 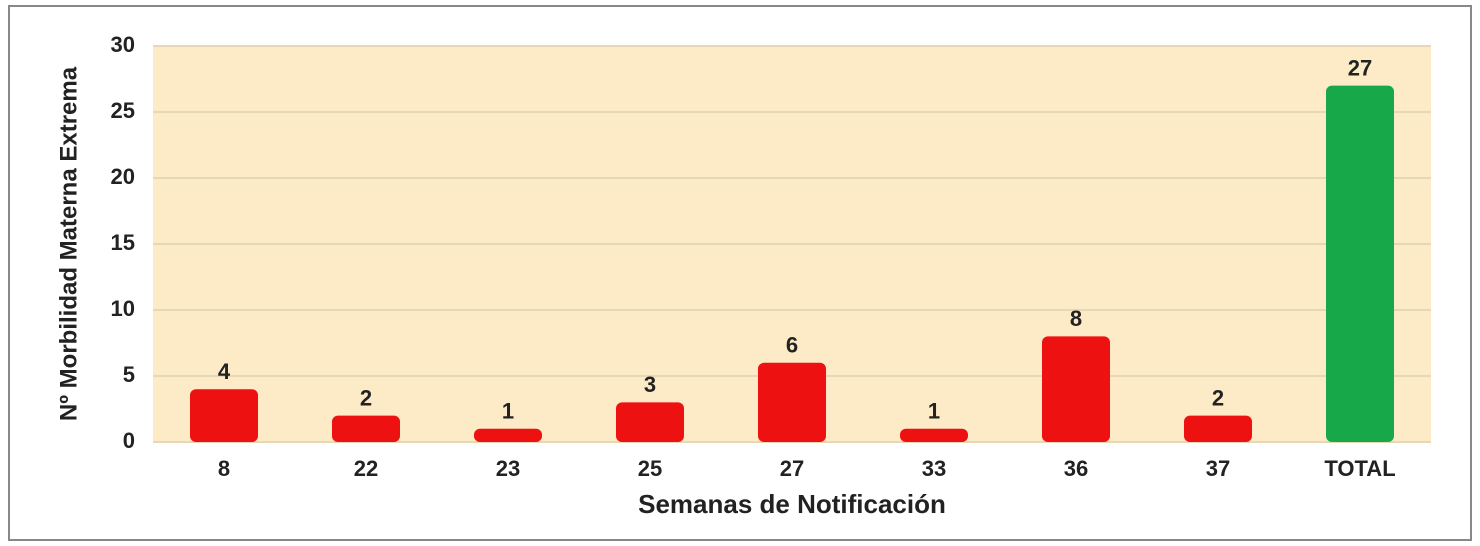 I want to click on y-tick-label: 25, so click(x=123, y=110).